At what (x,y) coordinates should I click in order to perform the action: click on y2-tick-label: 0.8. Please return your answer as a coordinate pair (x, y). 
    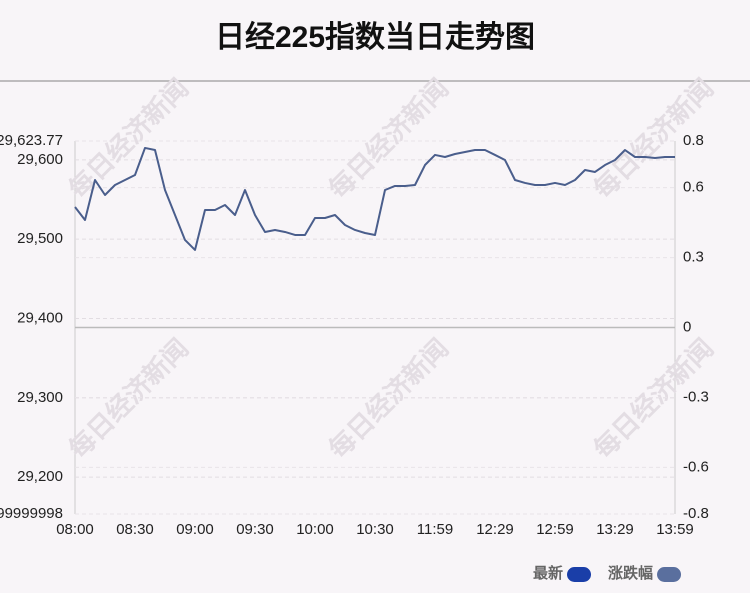
    Looking at the image, I should click on (693, 140).